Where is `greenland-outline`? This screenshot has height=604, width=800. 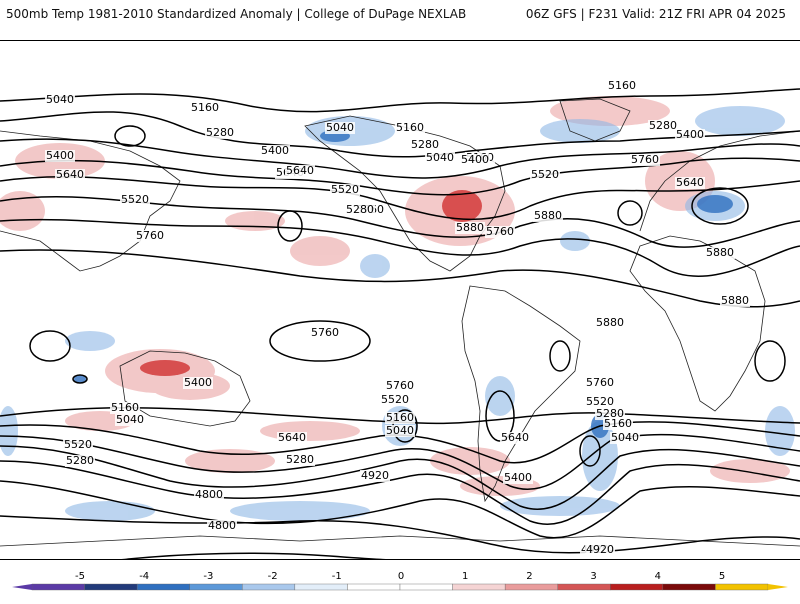 greenland-outline is located at coordinates (595, 120).